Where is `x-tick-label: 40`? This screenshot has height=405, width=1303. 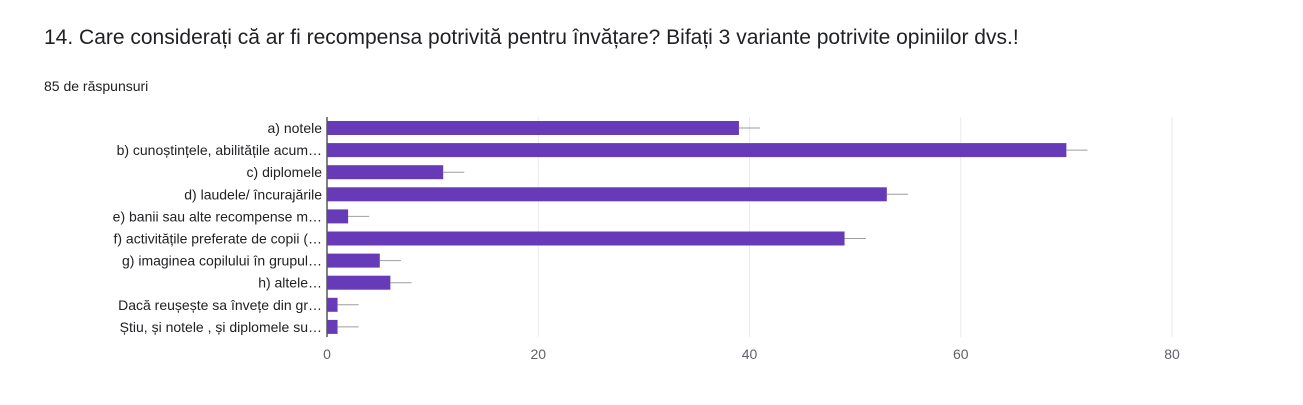 x-tick-label: 40 is located at coordinates (750, 354).